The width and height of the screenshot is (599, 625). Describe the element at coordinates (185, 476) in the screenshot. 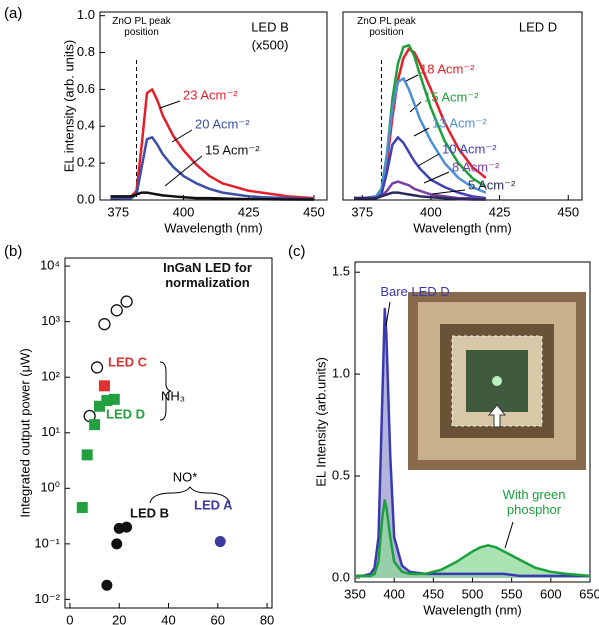

I see `annotation: NO*` at that location.